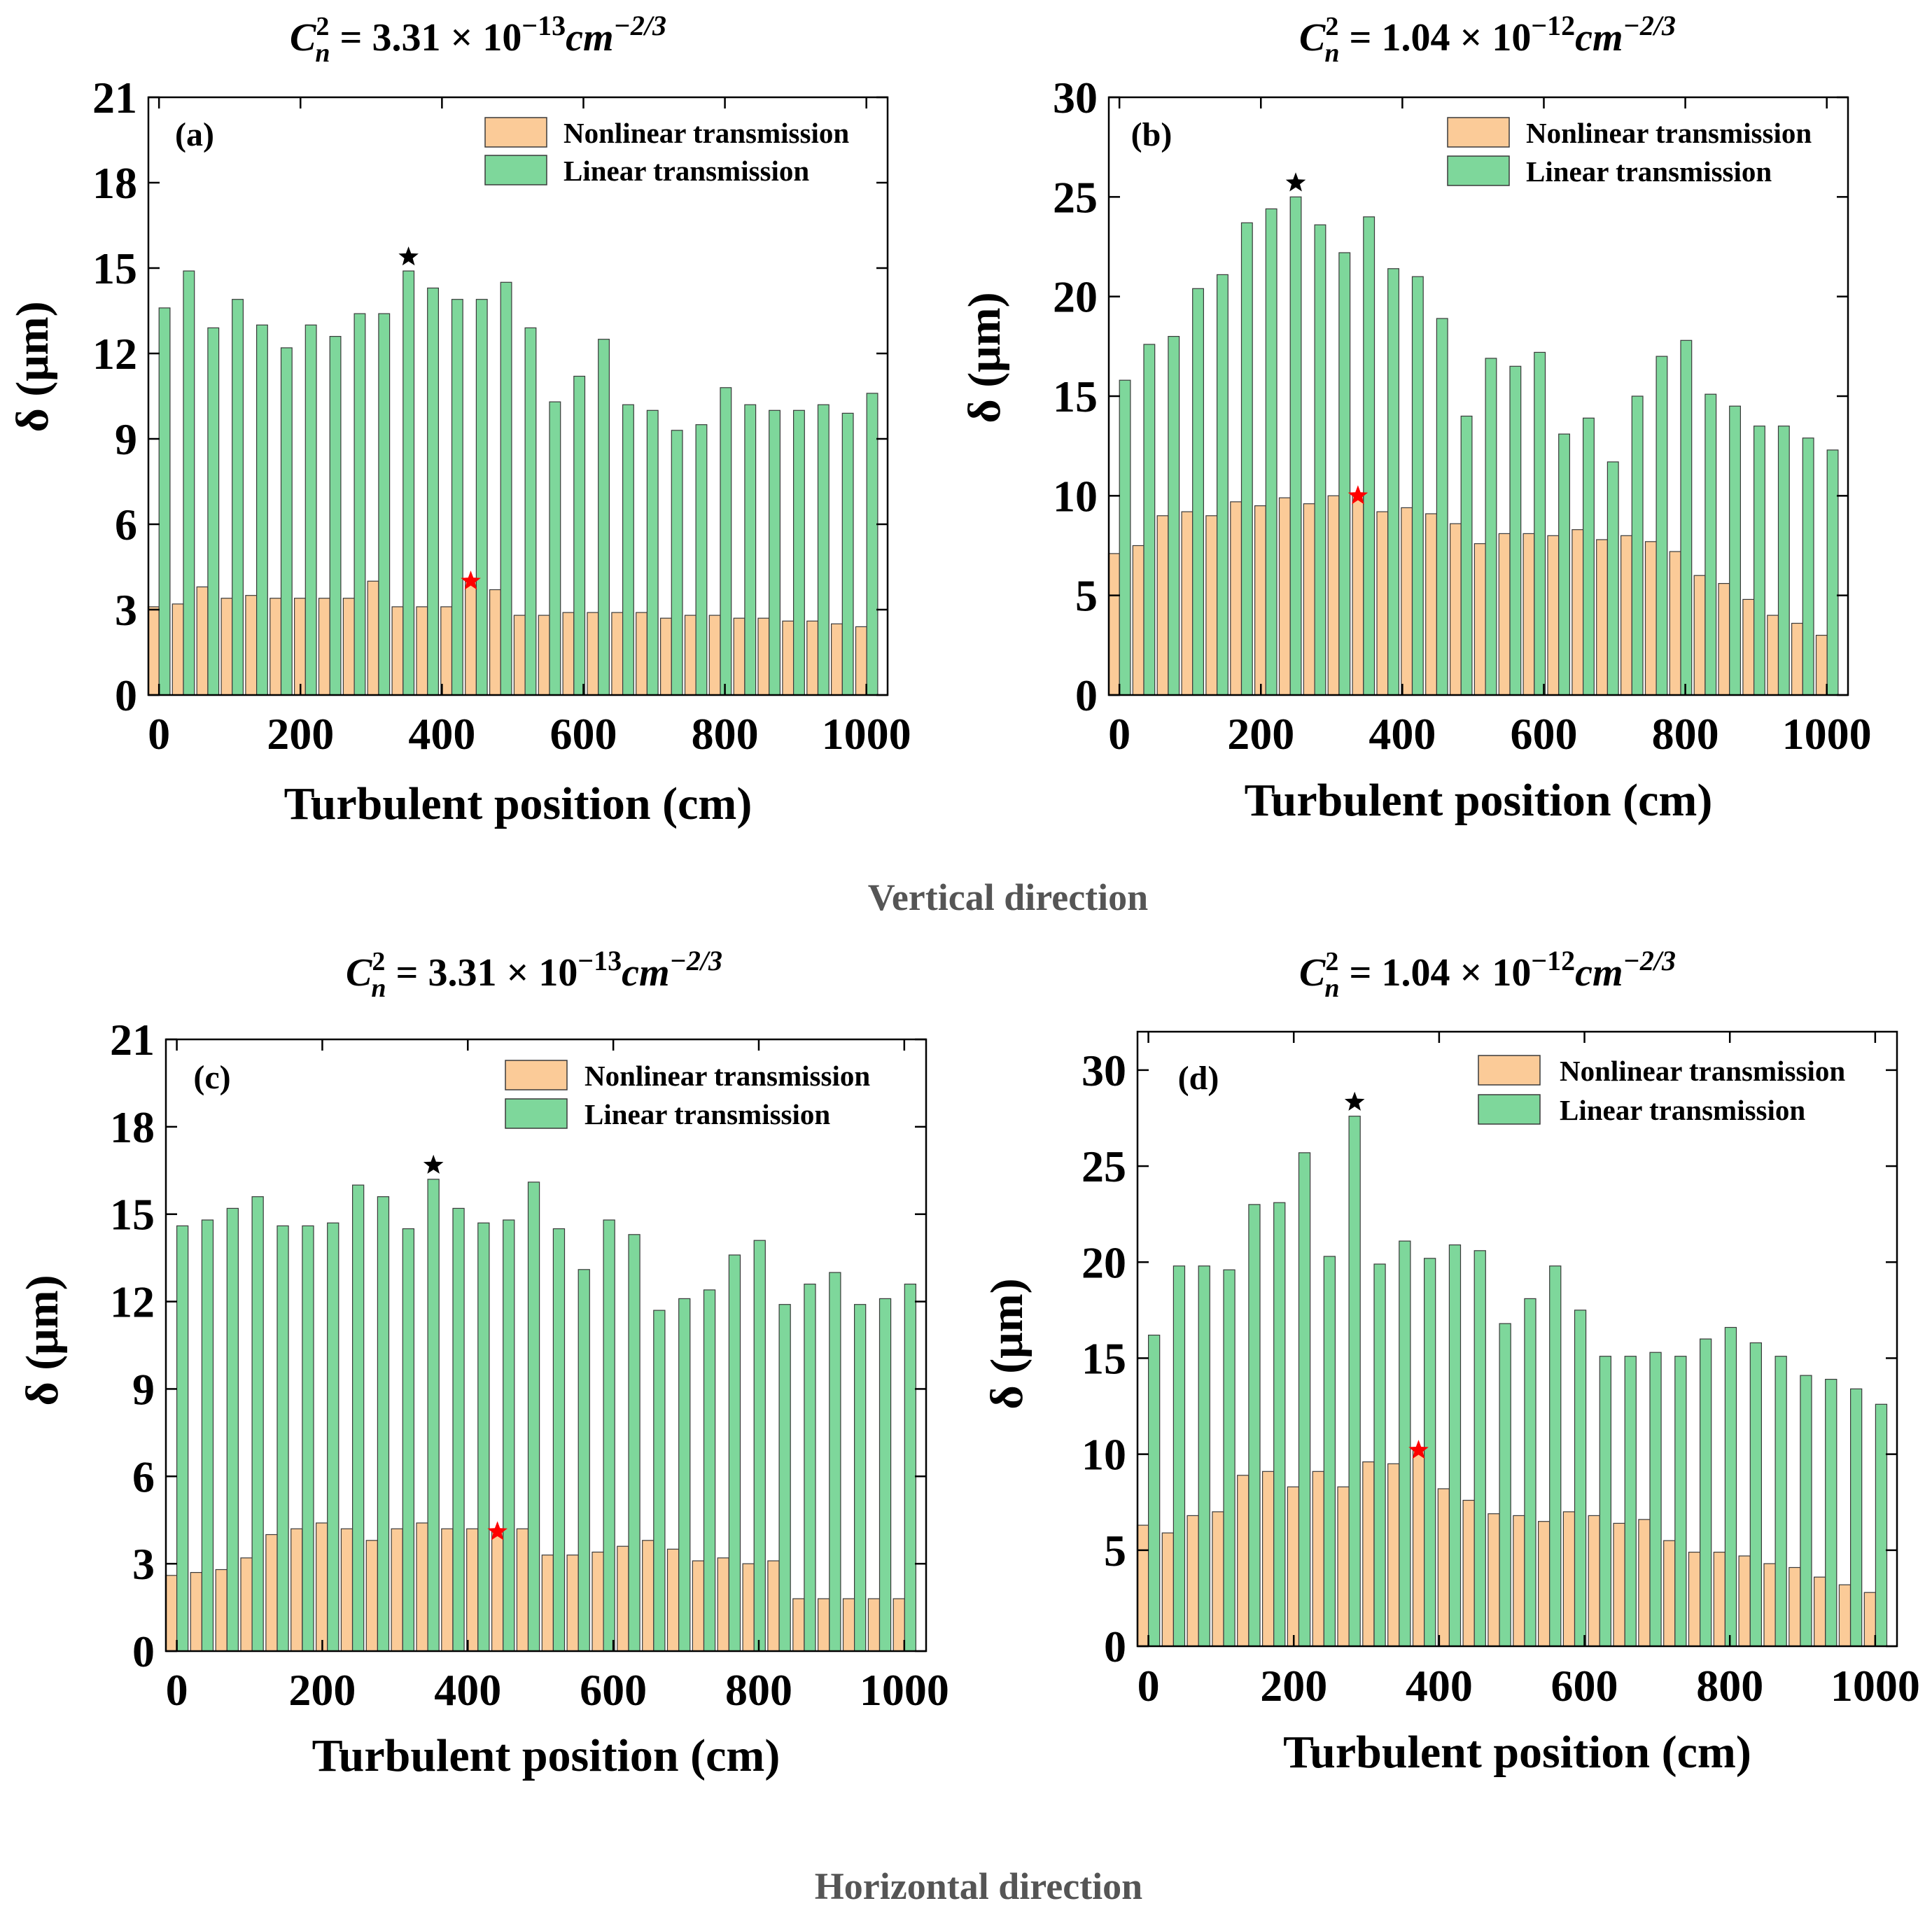  What do you see at coordinates (1104, 1166) in the screenshot?
I see `y-tick-label: 25` at bounding box center [1104, 1166].